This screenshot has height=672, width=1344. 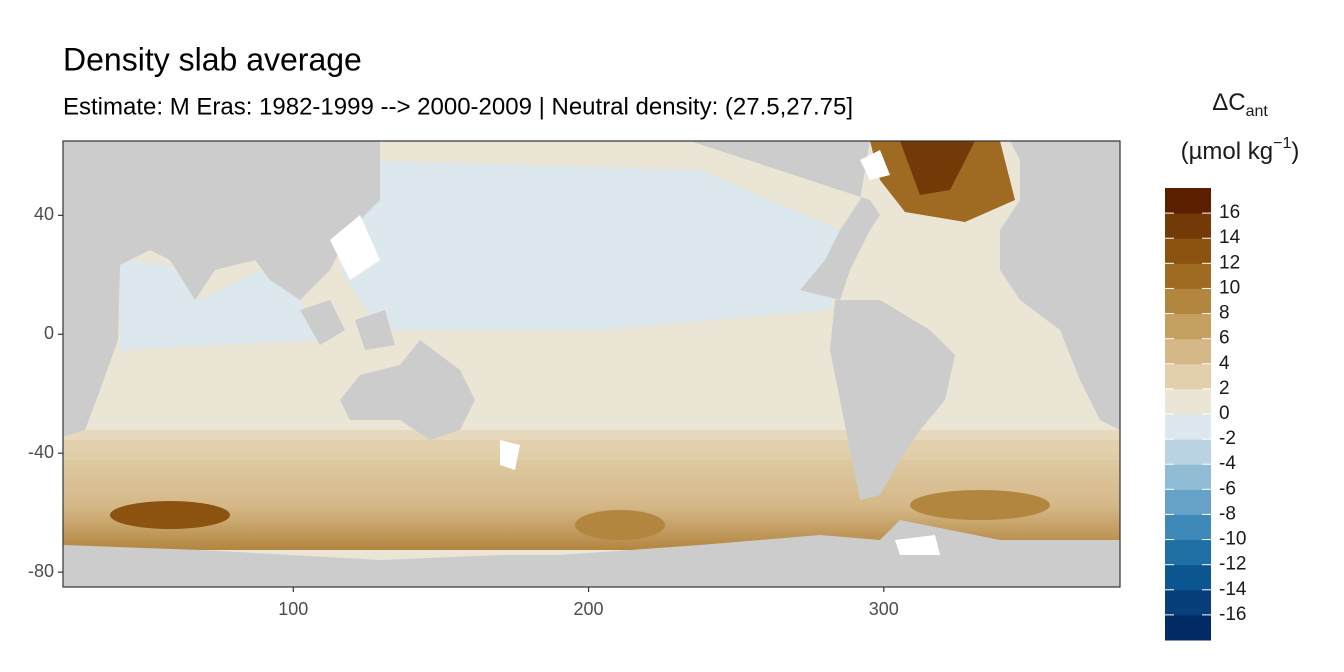 I want to click on y-tick-label: -80, so click(x=41, y=571).